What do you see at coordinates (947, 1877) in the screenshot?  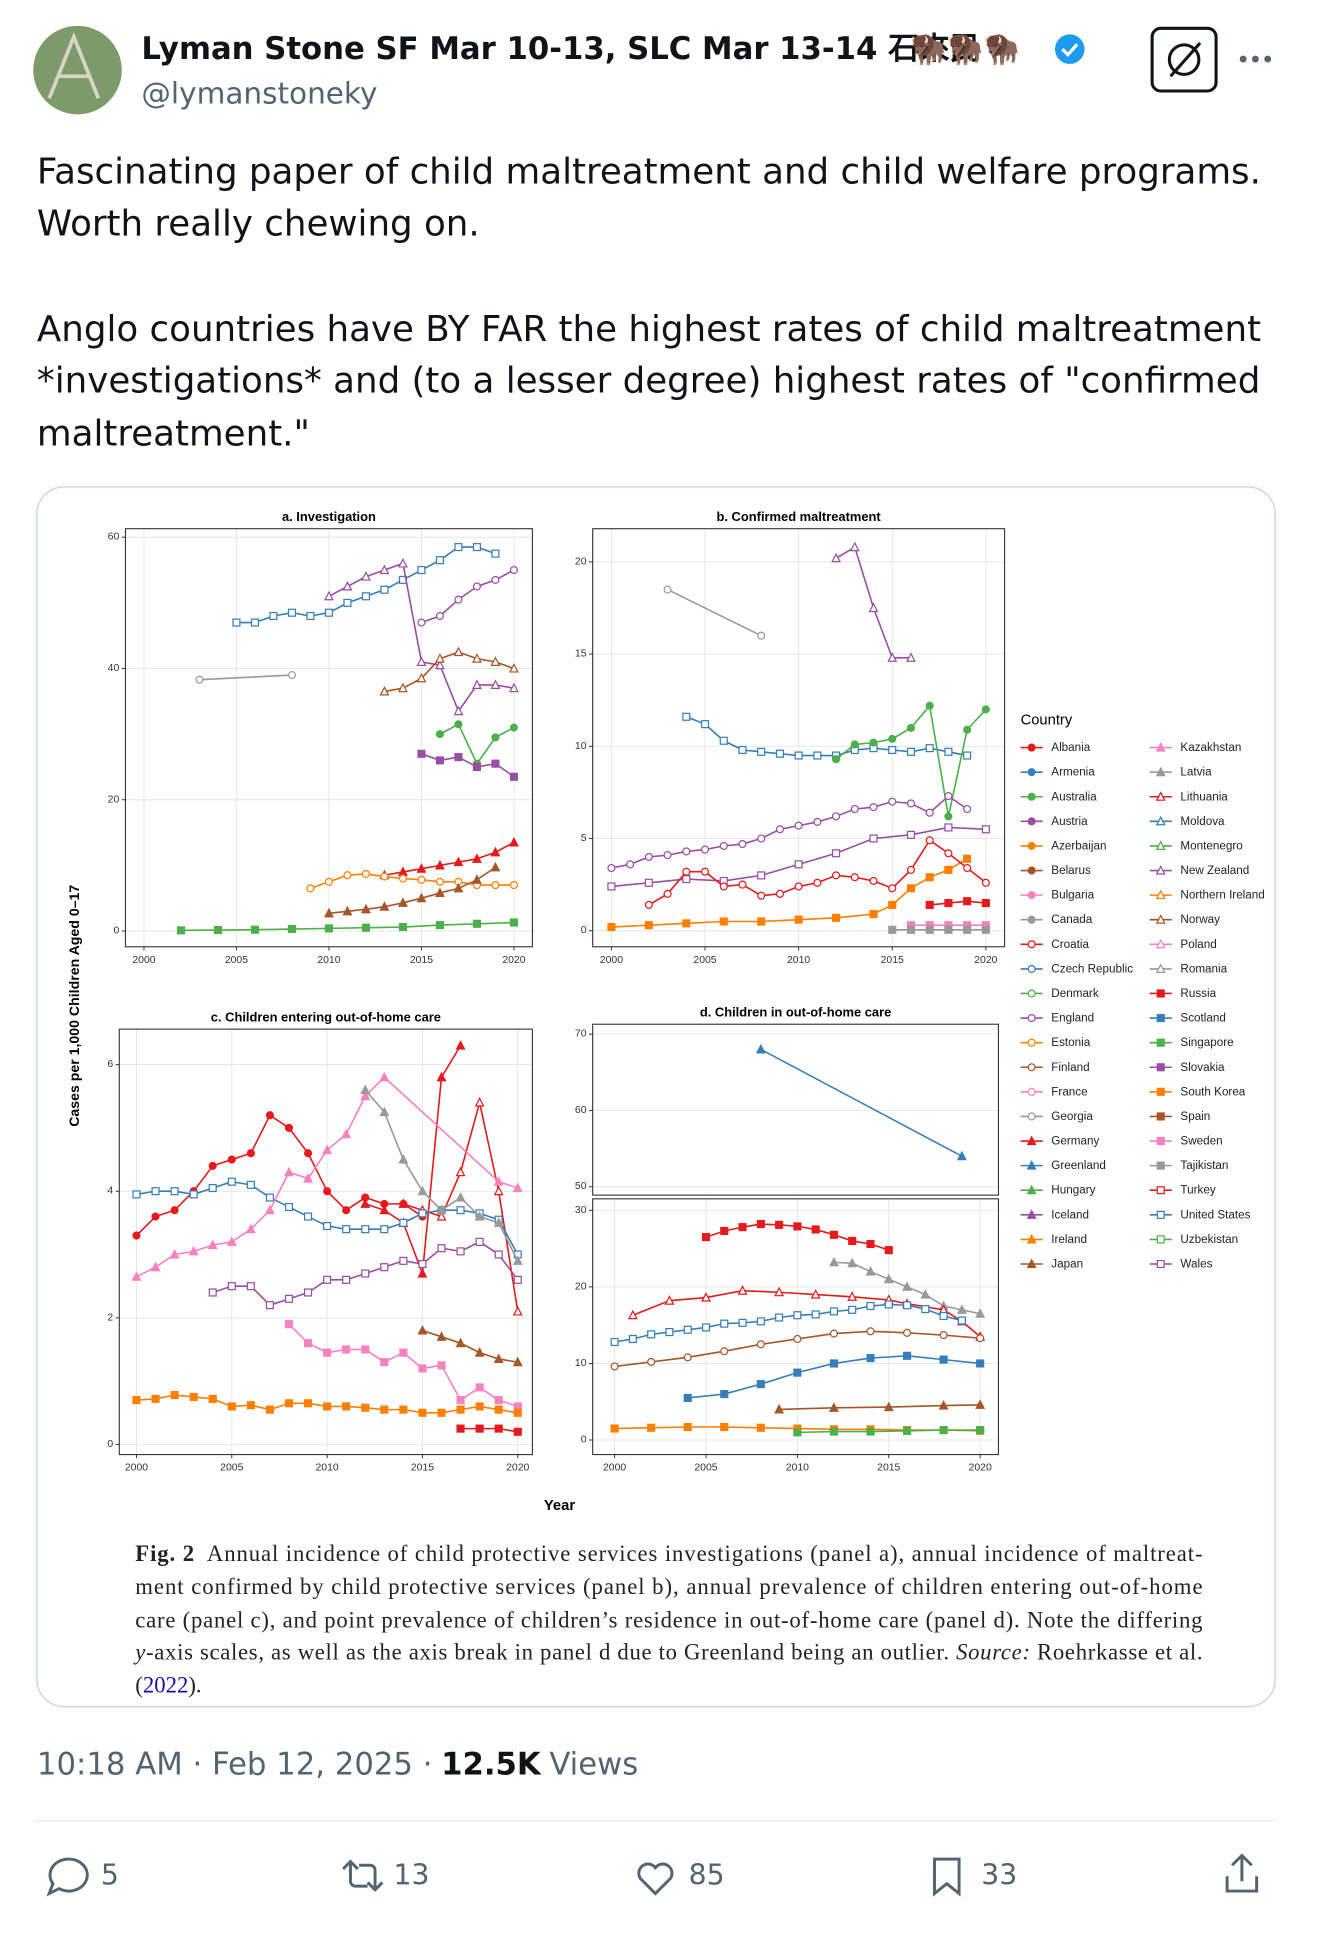 I see `bookmark-icon` at bounding box center [947, 1877].